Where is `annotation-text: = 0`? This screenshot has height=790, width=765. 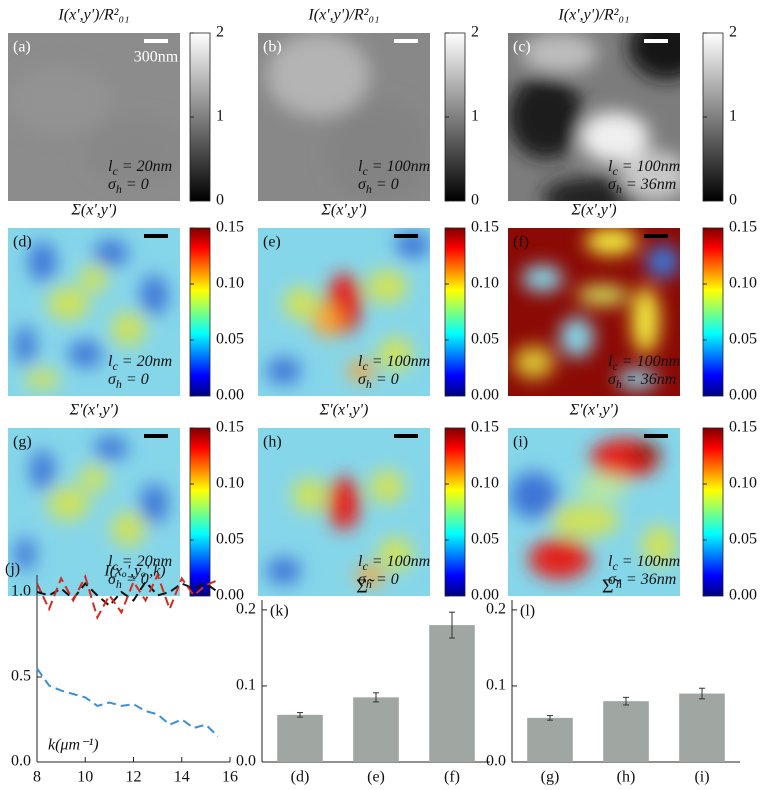
annotation-text: = 0 is located at coordinates (385, 184).